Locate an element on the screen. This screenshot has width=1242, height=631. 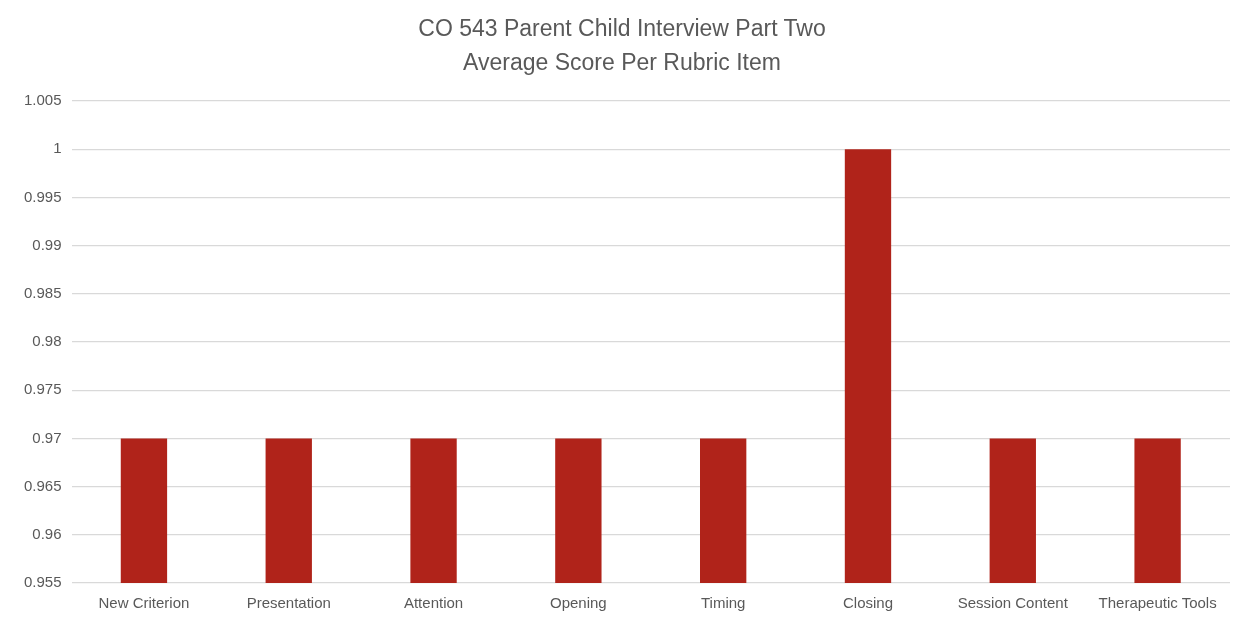
x-tick-label: Attention is located at coordinates (433, 603).